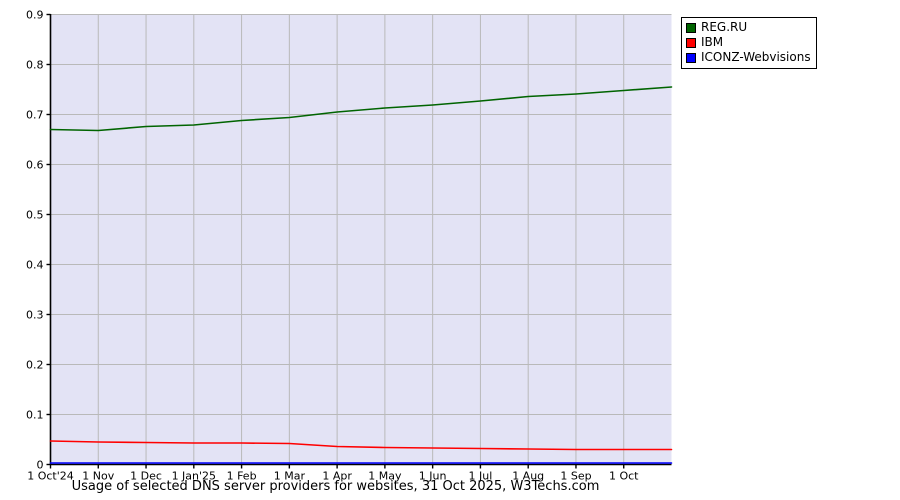  I want to click on y-tick-label: 0.1, so click(35, 415).